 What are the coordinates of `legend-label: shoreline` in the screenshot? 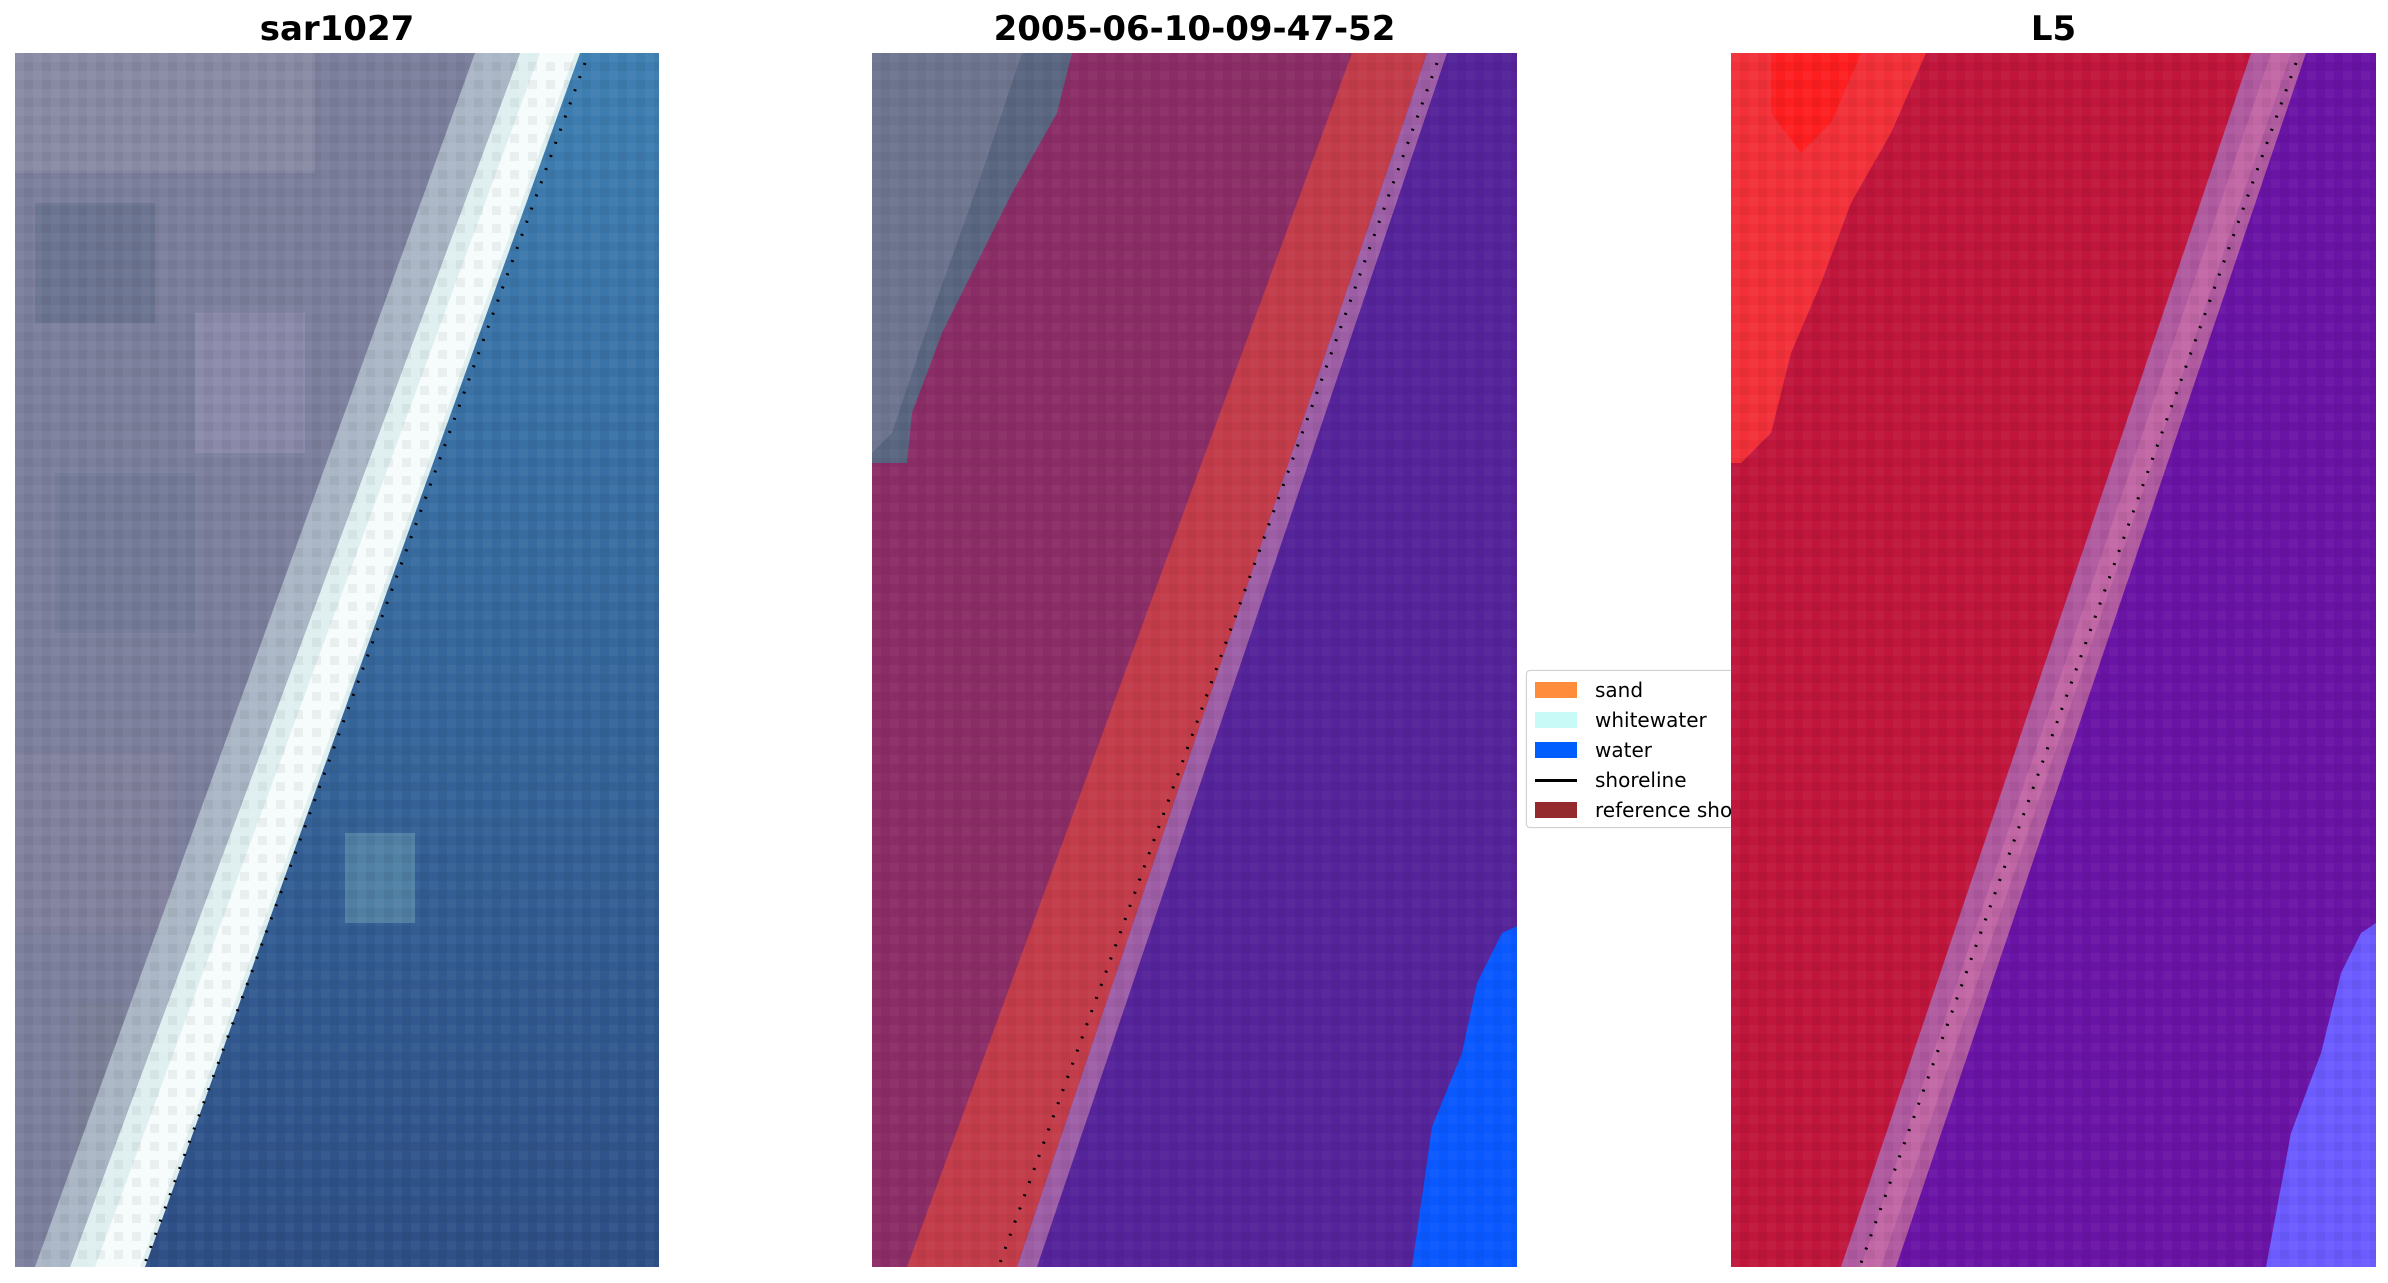 It's located at (1641, 780).